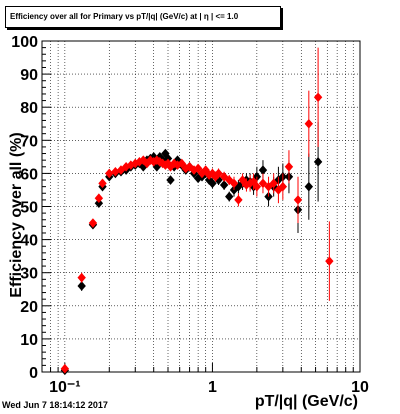  I want to click on y-tick-label: 0, so click(33, 373).